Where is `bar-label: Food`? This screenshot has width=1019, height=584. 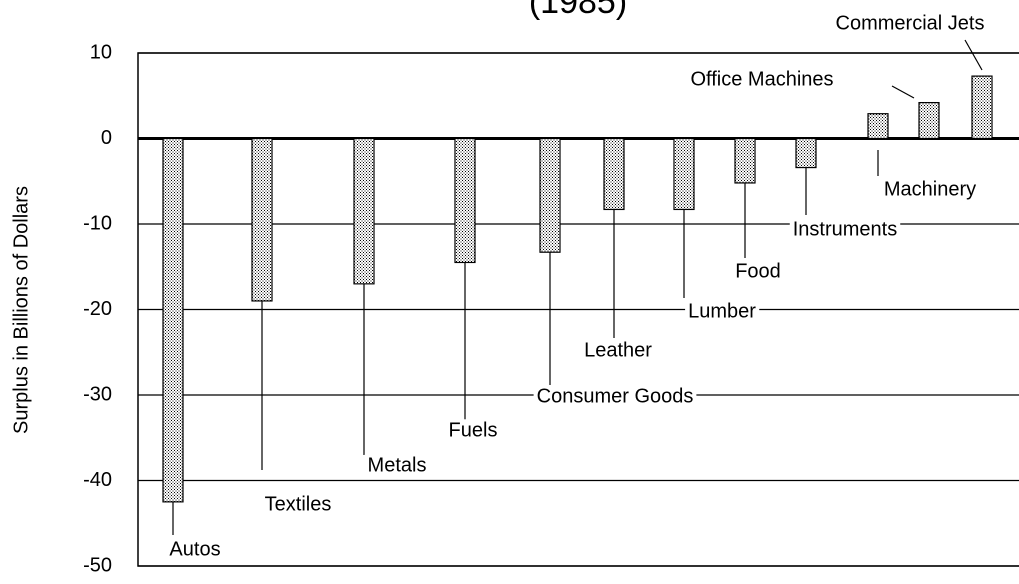
bar-label: Food is located at coordinates (758, 271).